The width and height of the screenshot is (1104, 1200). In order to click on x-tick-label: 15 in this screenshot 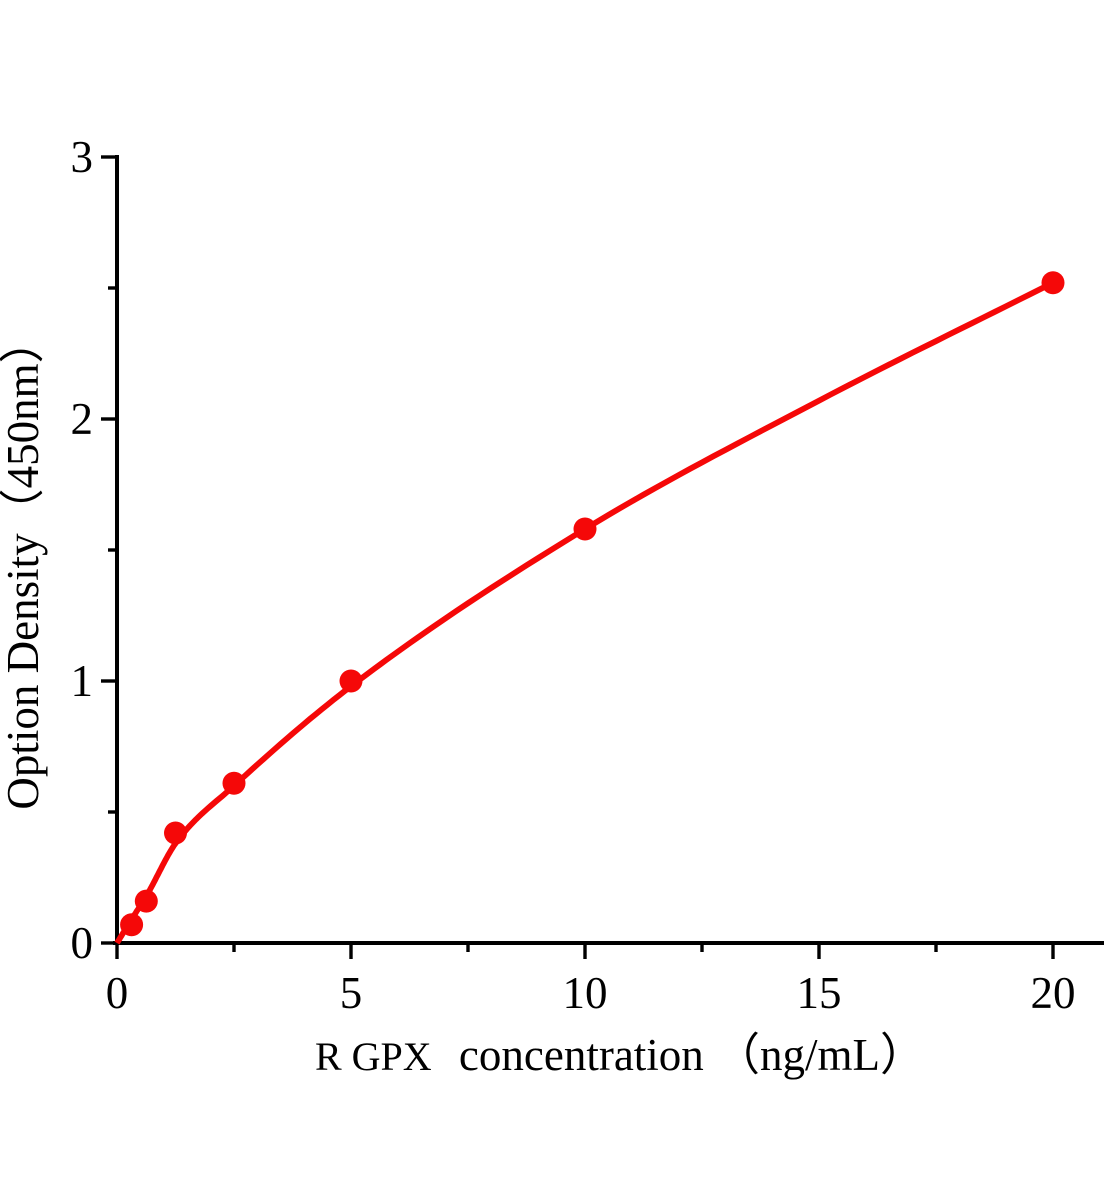, I will do `click(819, 993)`.